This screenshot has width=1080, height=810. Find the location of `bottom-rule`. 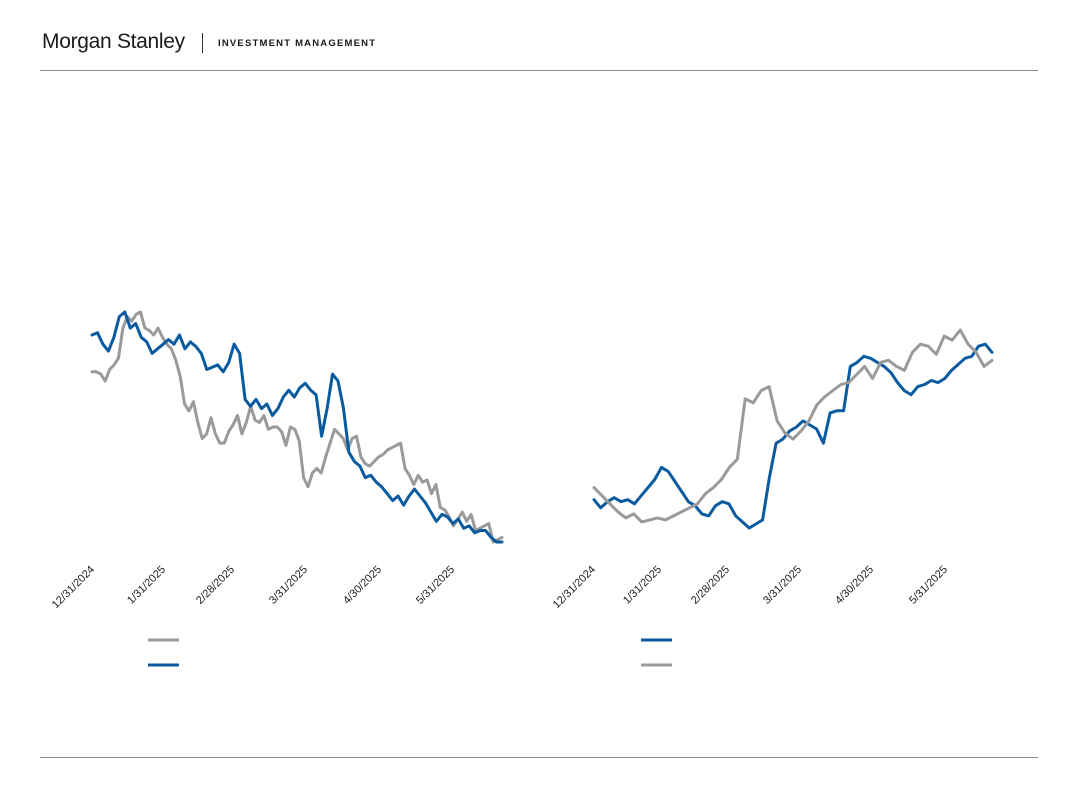

bottom-rule is located at coordinates (539, 757).